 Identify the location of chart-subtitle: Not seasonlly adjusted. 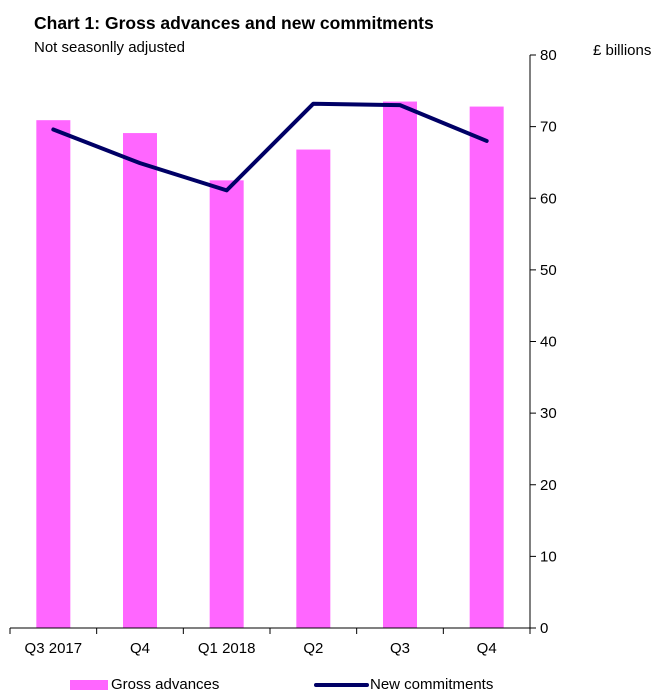
(109, 47).